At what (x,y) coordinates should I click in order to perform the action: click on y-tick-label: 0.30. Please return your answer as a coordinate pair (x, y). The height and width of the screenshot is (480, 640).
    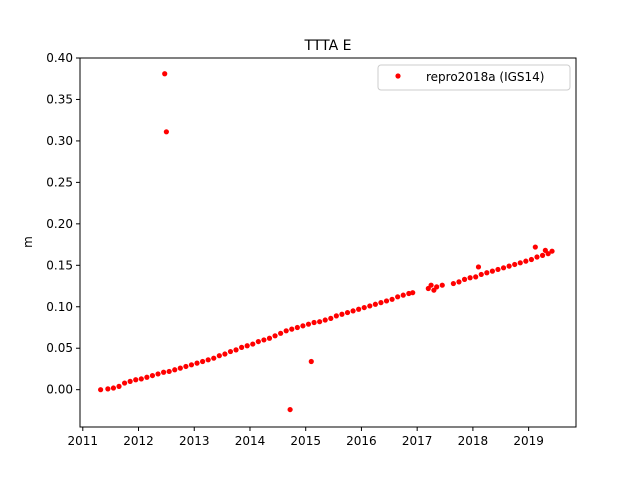
    Looking at the image, I should click on (59, 141).